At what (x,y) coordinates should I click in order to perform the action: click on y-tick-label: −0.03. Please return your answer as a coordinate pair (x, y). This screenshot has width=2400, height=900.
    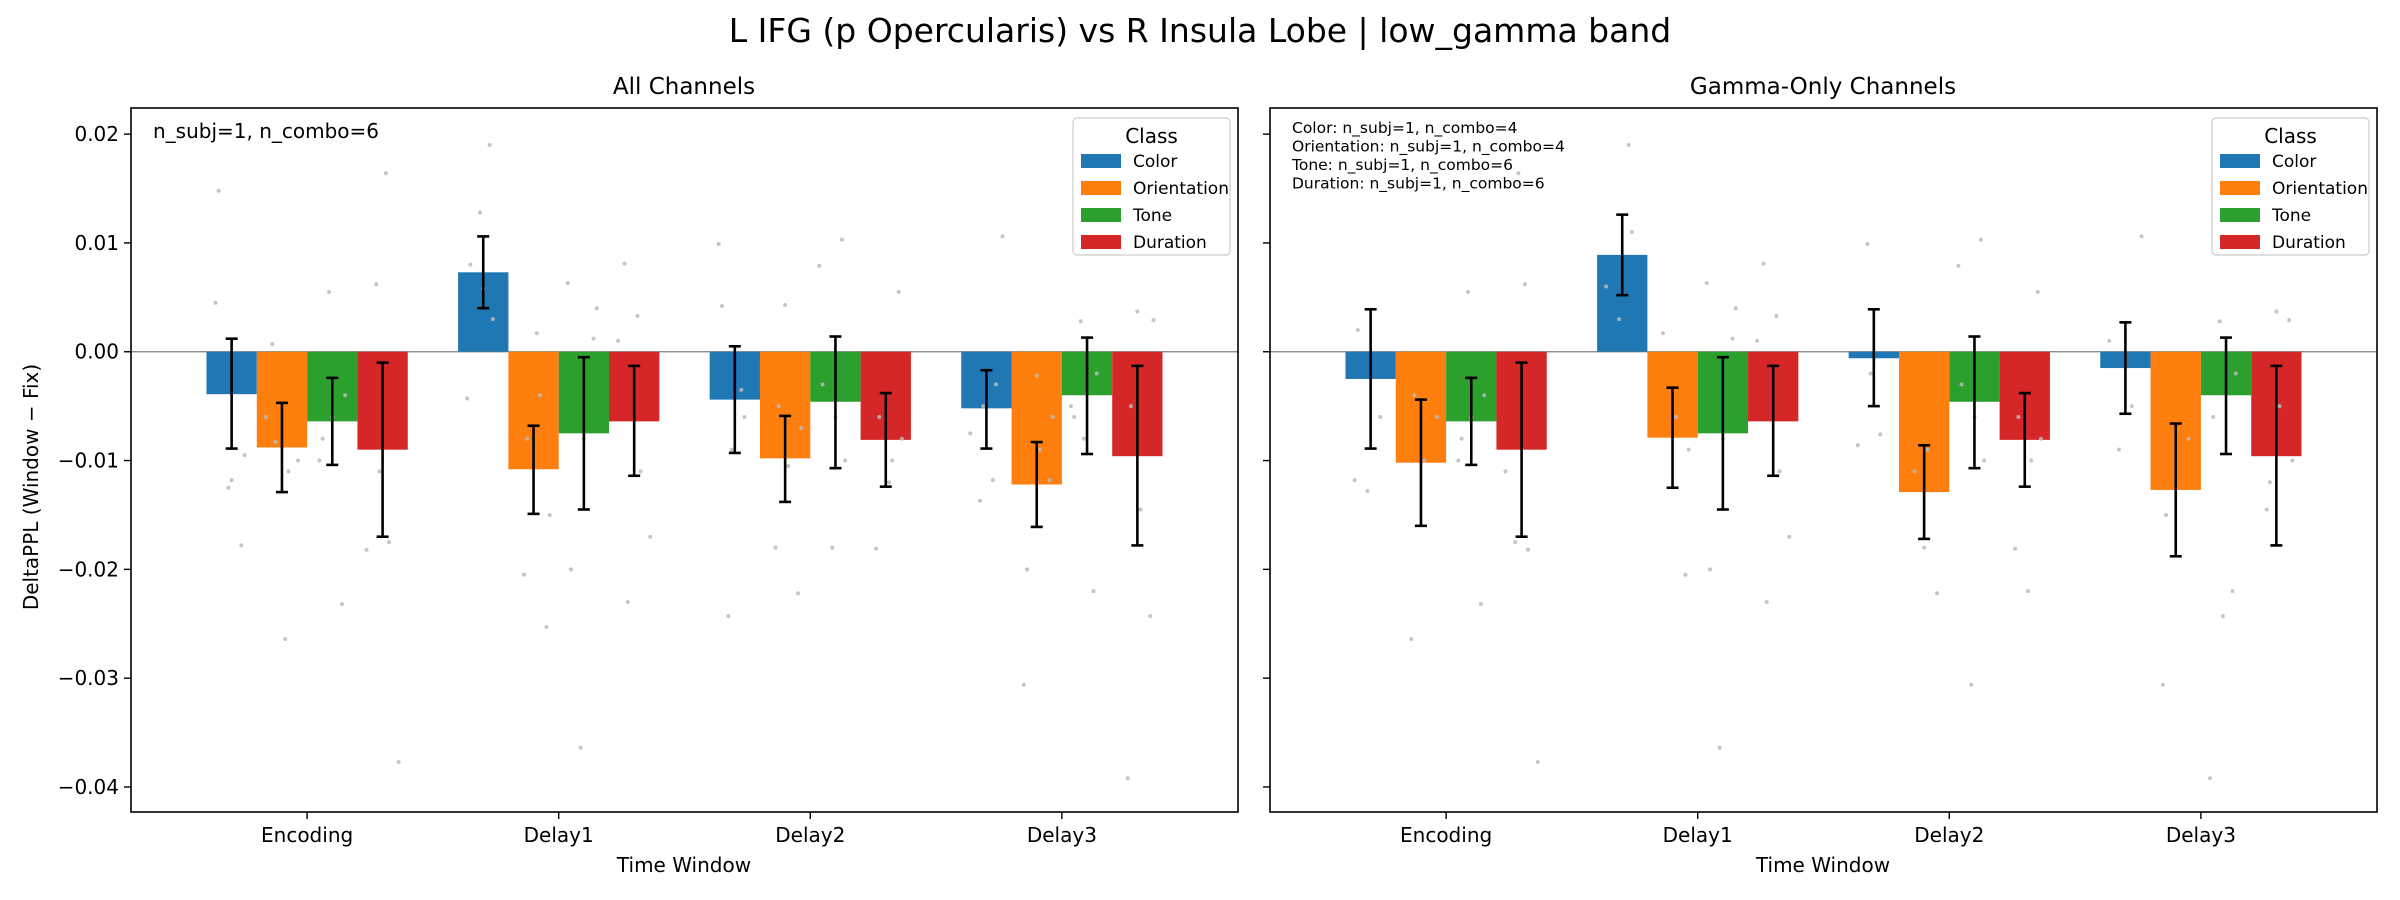
    Looking at the image, I should click on (88, 678).